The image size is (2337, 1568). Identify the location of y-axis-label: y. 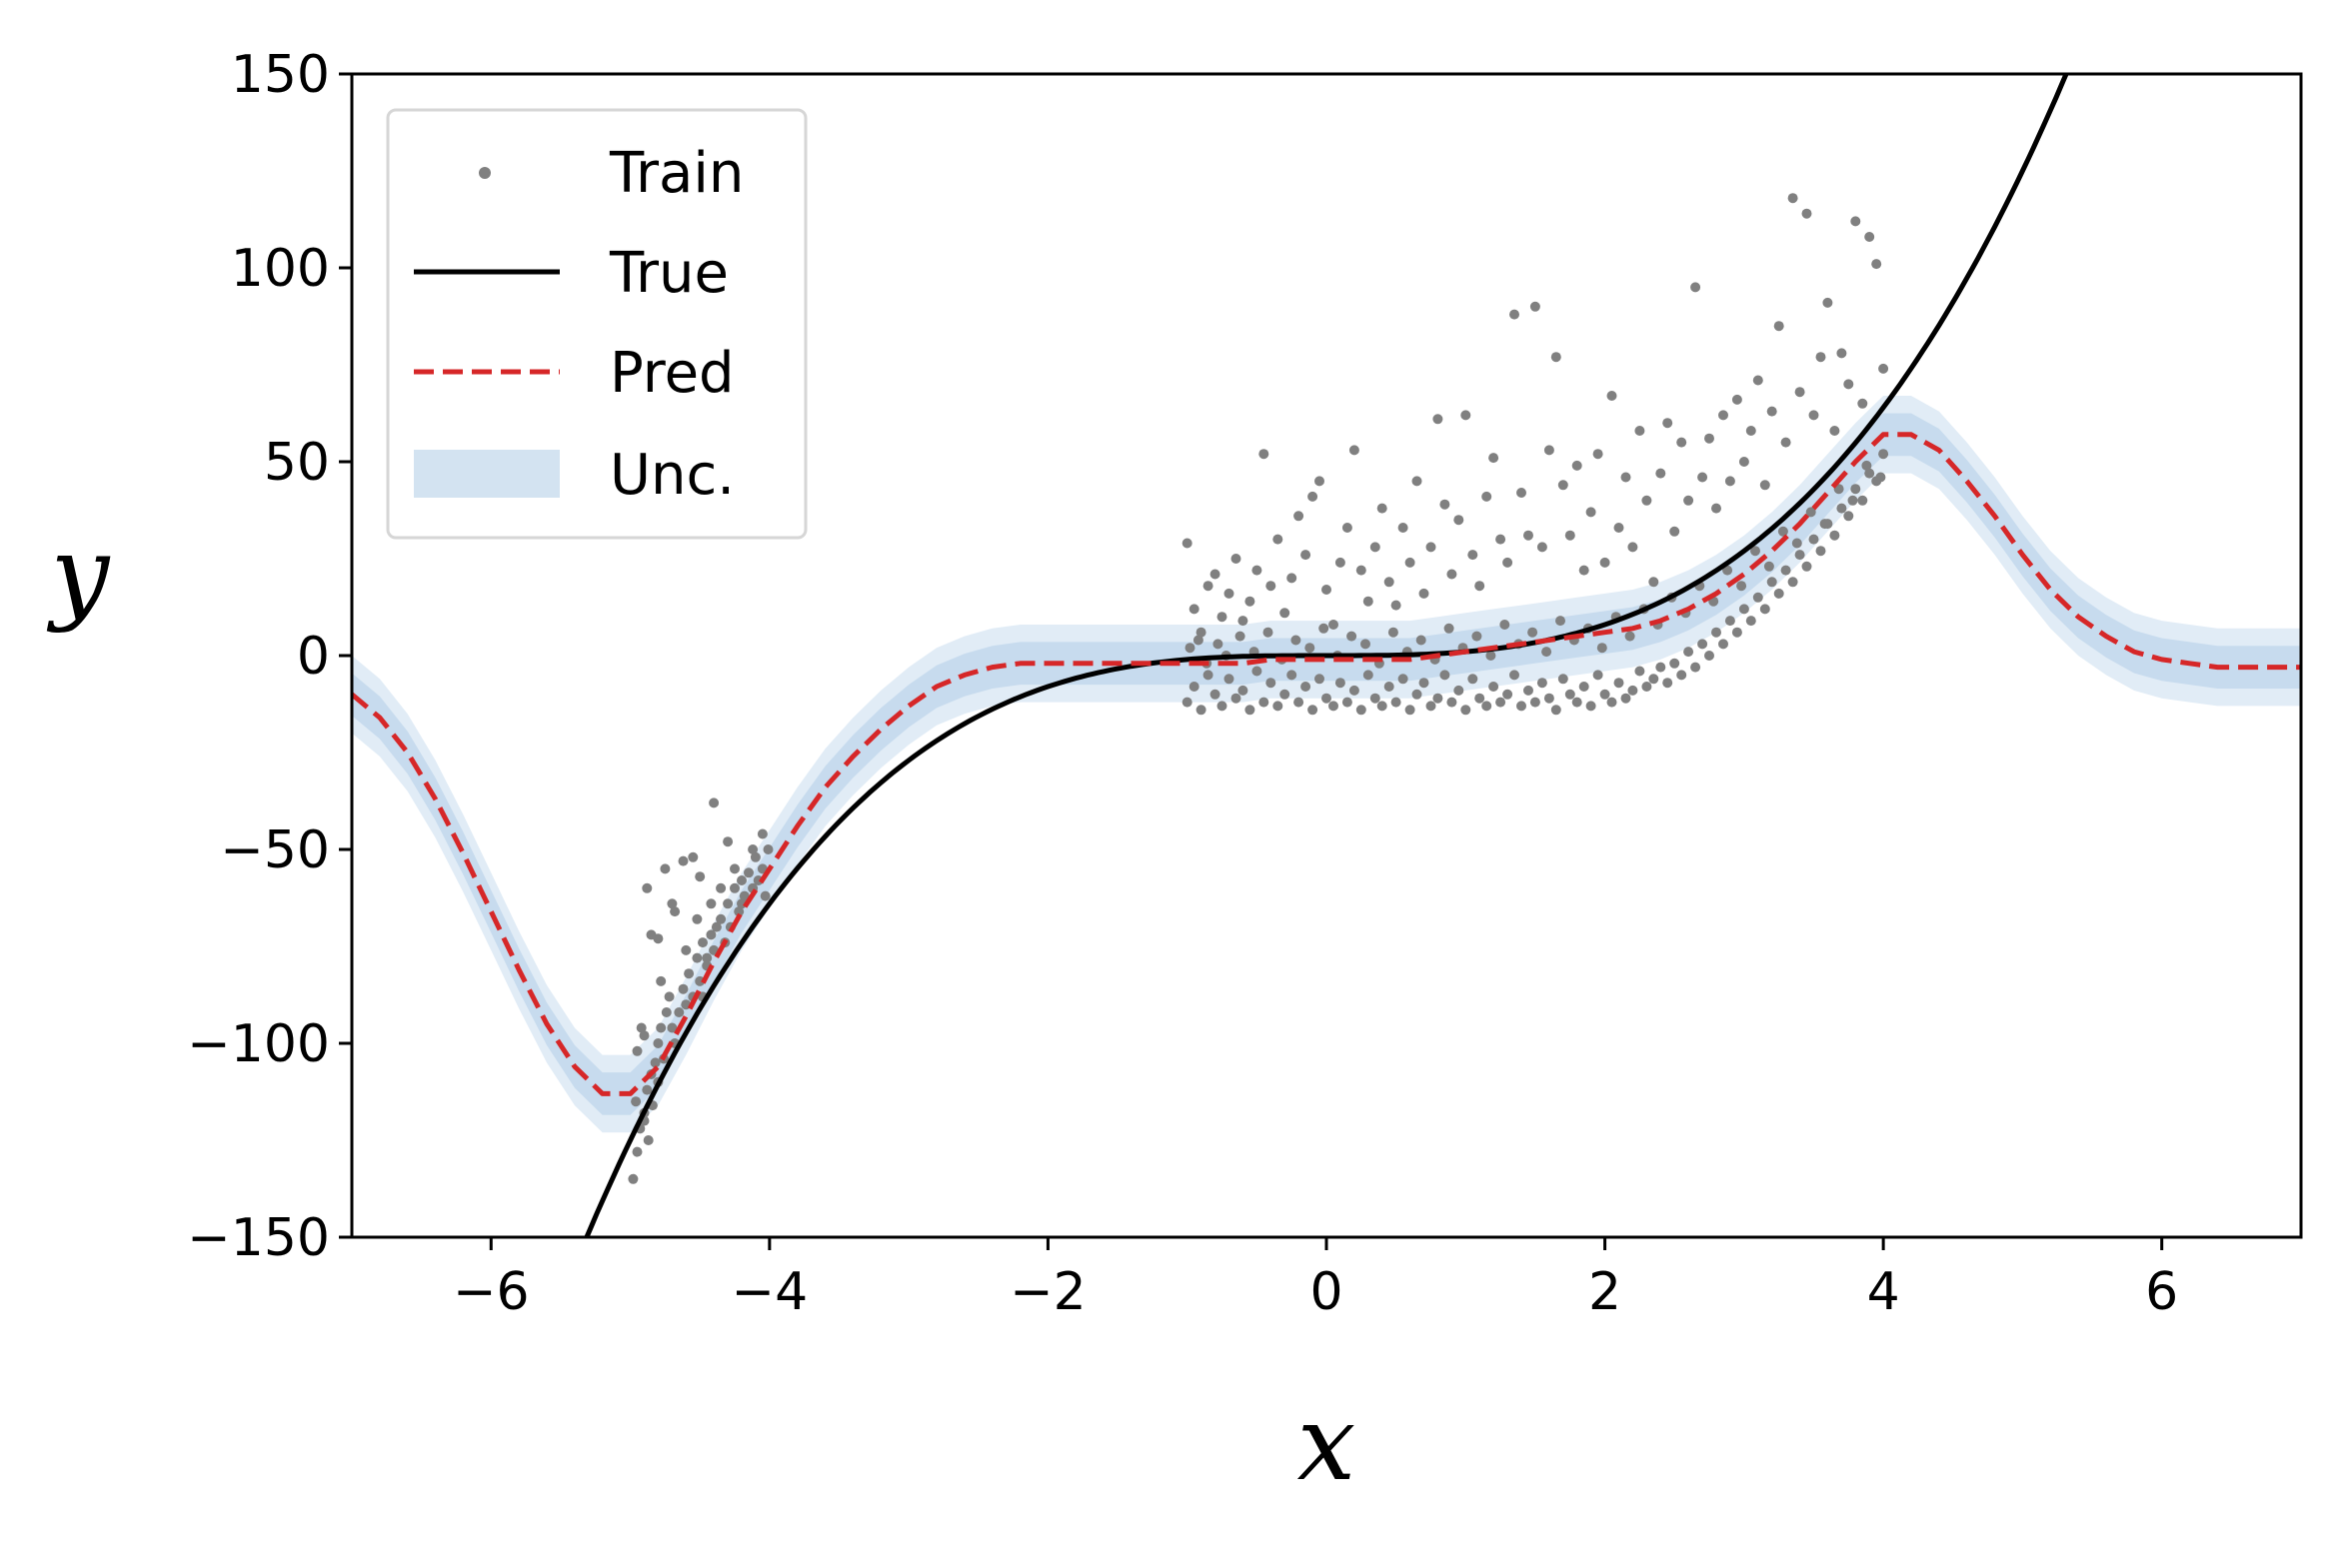
(79, 574).